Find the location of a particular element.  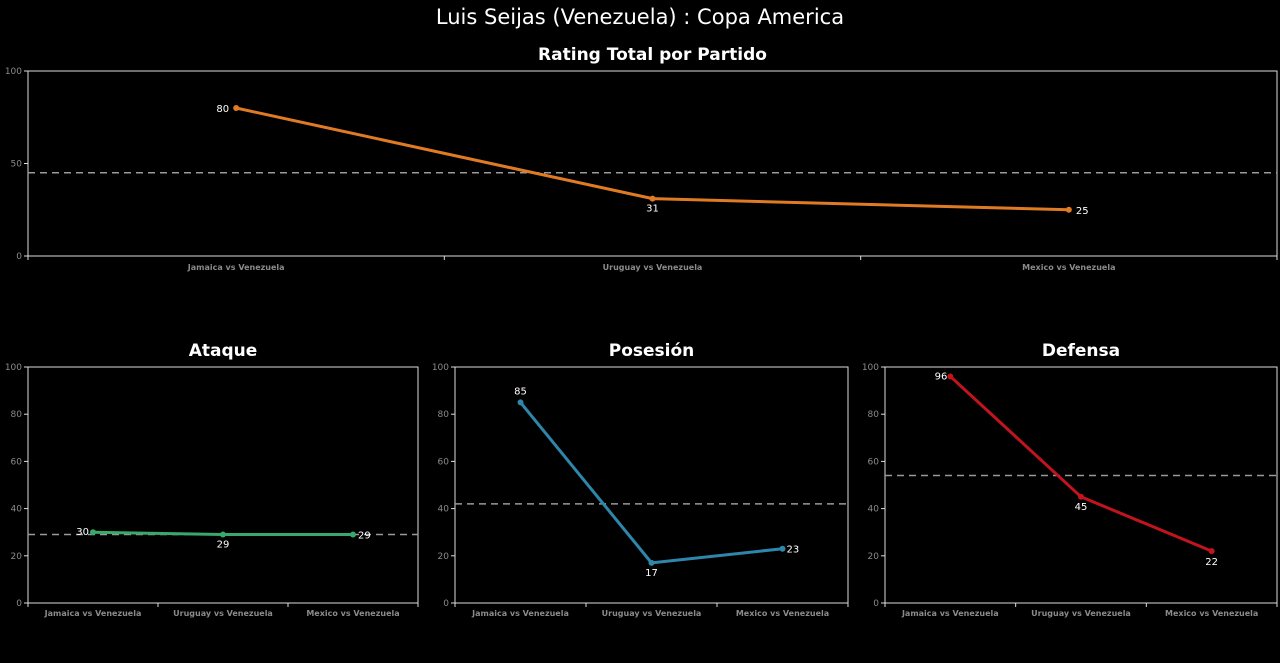

y-tick-label: 50 is located at coordinates (17, 165).